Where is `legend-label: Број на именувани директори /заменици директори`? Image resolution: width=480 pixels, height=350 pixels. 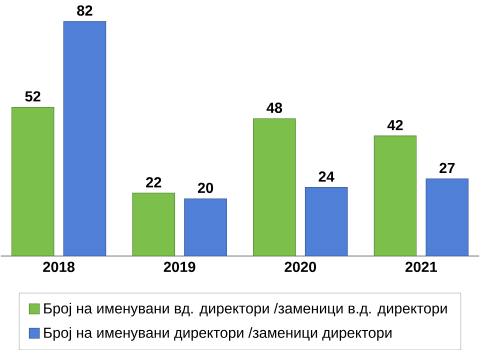
legend-label: Број на именувани директори /заменици директори is located at coordinates (218, 334).